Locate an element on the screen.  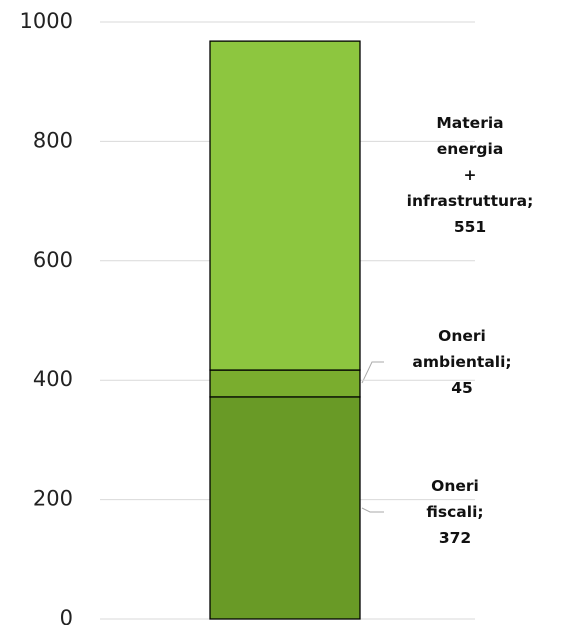
y-tick-label: 400 is located at coordinates (53, 379).